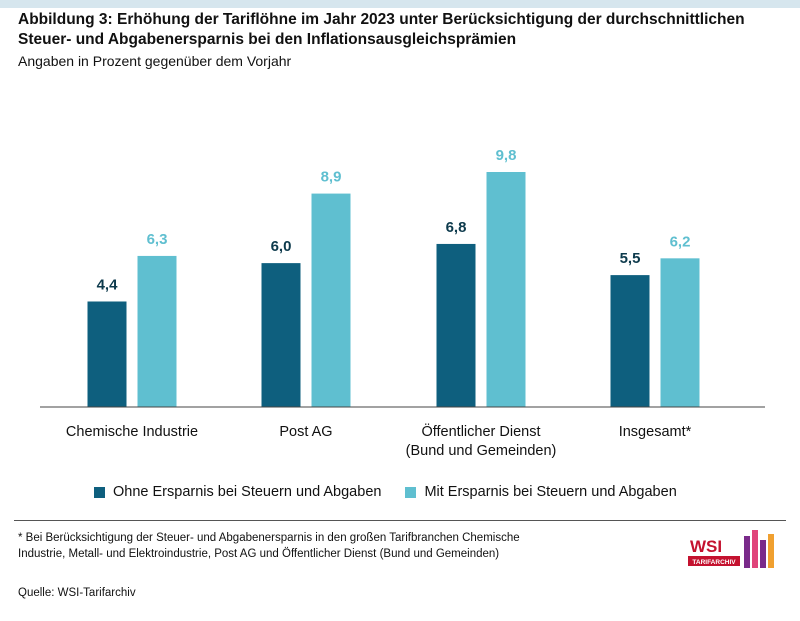 This screenshot has height=621, width=800. I want to click on logo-text: WSI, so click(706, 546).